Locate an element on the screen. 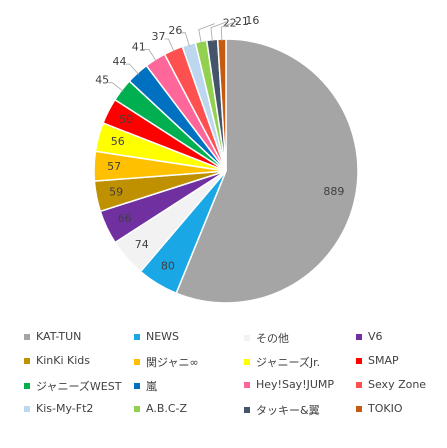 This screenshot has width=447, height=448. legend-item-3: V6 is located at coordinates (369, 336).